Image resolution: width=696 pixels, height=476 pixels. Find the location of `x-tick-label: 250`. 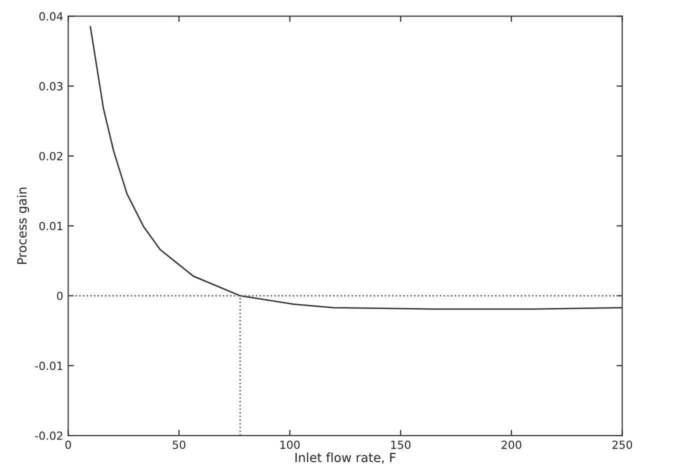

x-tick-label: 250 is located at coordinates (622, 444).